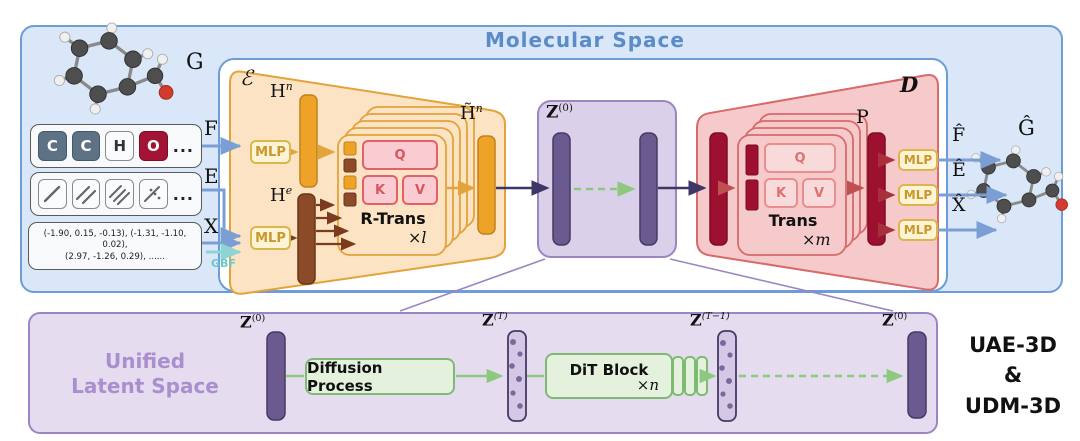 This screenshot has width=1080, height=441. I want to click on dit-block-stack-edges, so click(690, 376).